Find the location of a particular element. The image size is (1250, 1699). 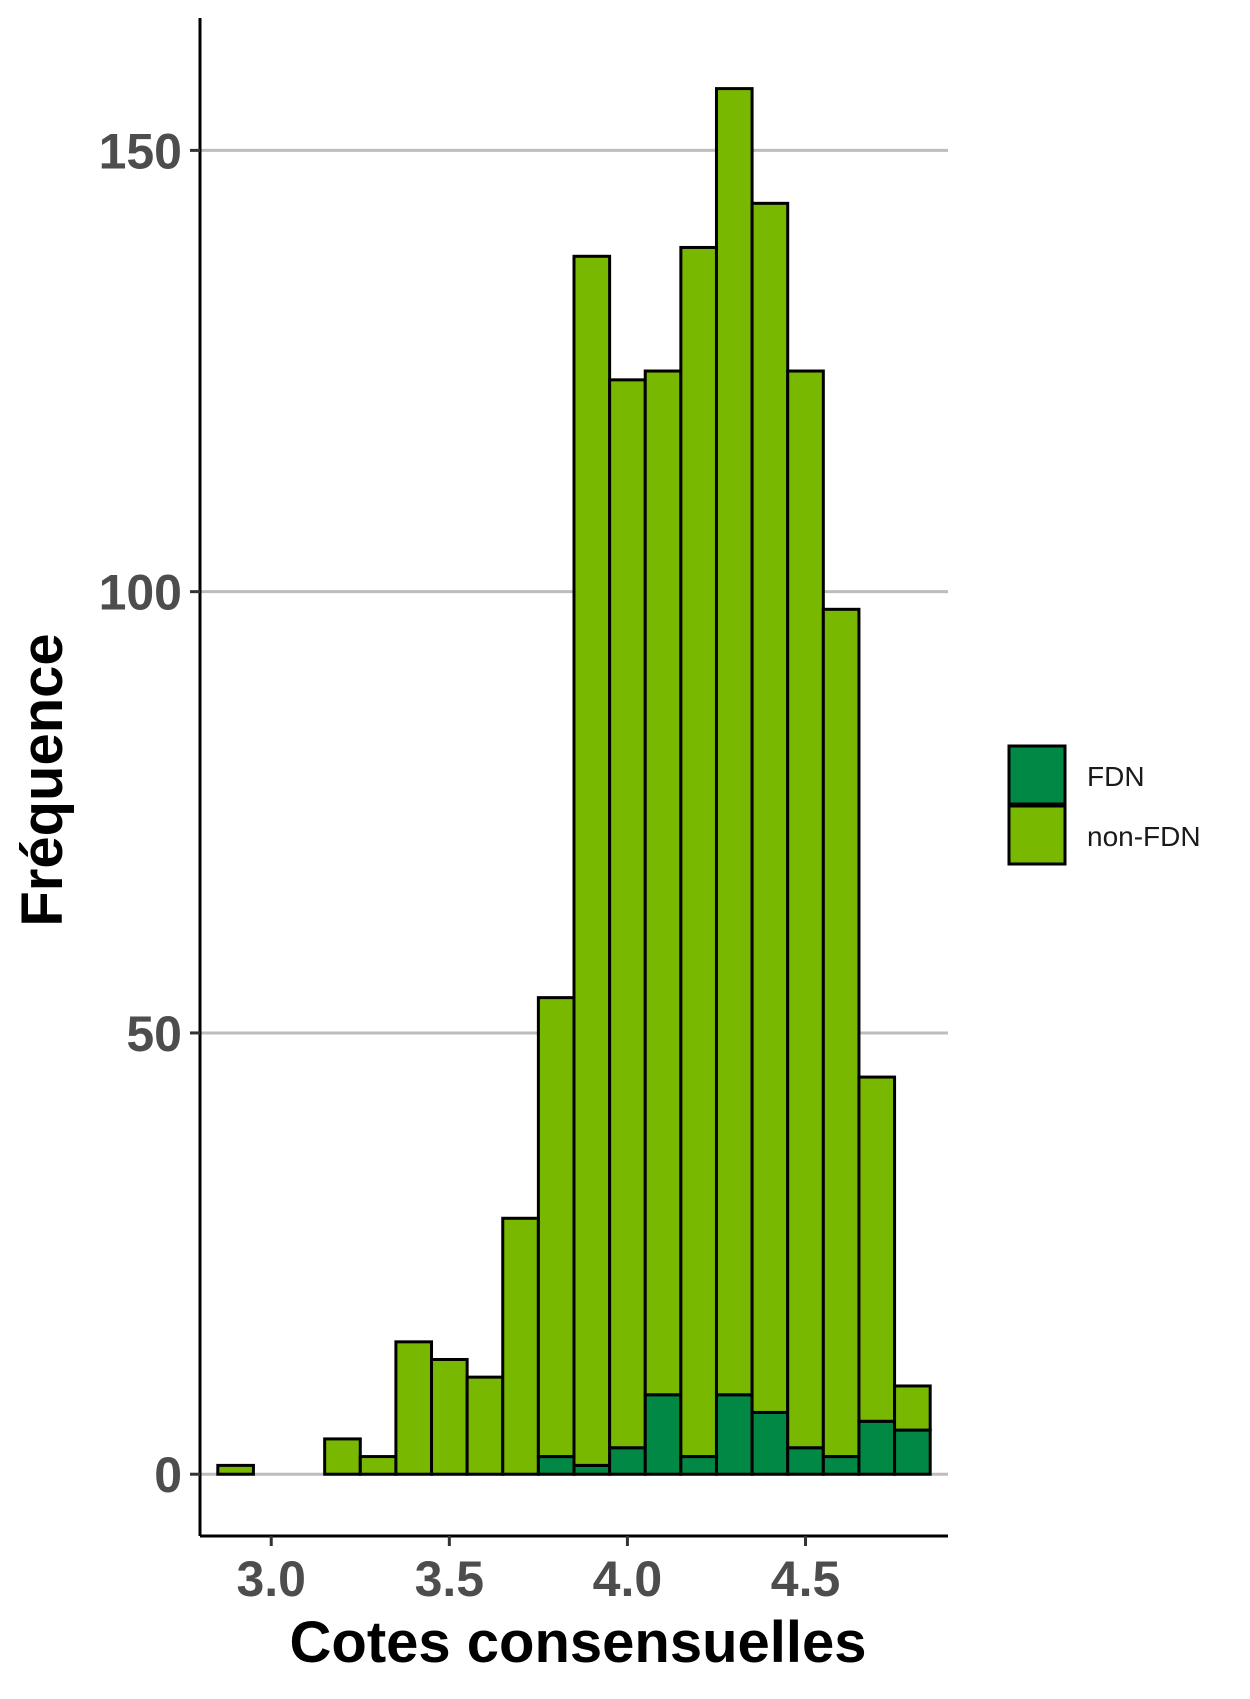

x-tick-label-3.5: 3.5 is located at coordinates (450, 1579).